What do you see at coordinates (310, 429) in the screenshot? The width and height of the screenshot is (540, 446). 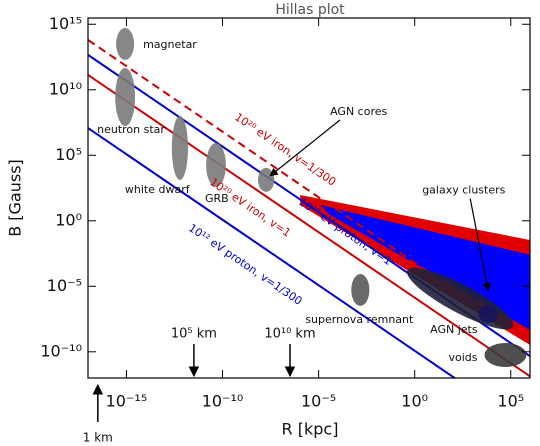 I see `x-axis-label: R [kpc]` at bounding box center [310, 429].